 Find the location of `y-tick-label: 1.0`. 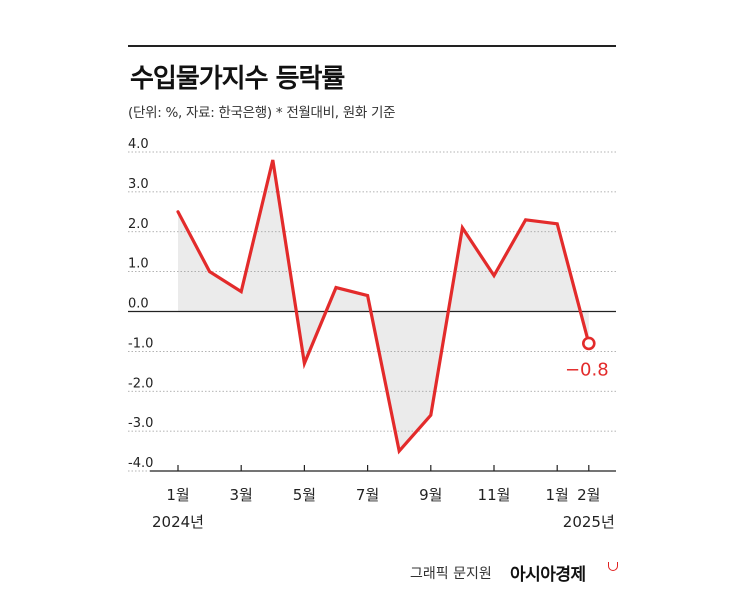

y-tick-label: 1.0 is located at coordinates (138, 264).